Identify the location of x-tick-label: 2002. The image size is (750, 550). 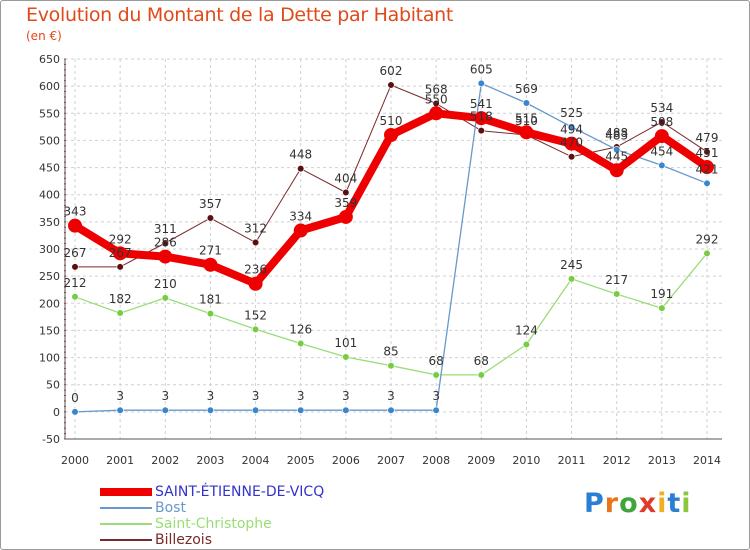
(165, 460).